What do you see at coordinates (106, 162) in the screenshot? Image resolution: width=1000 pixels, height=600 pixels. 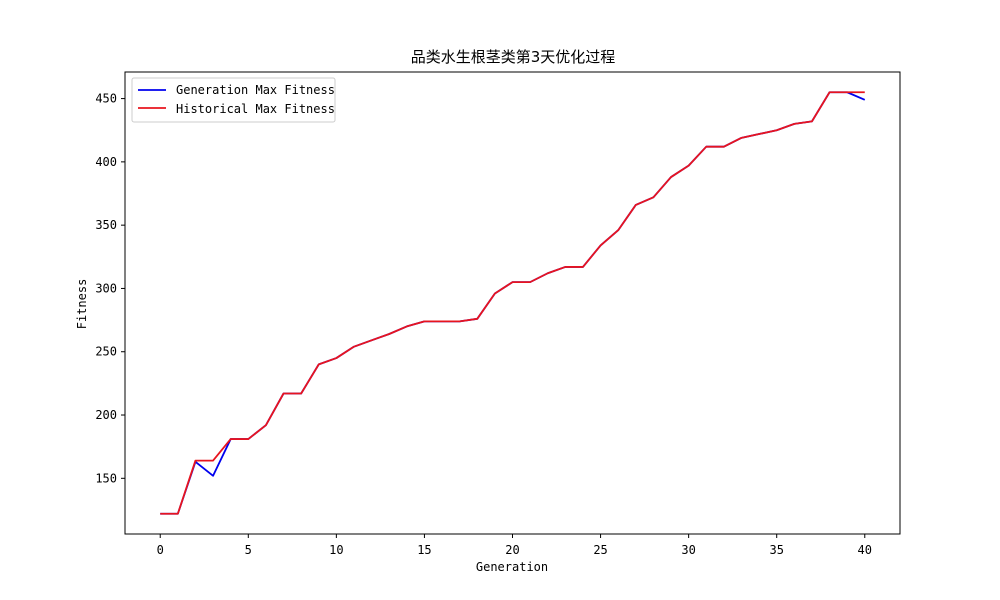 I see `y-tick-label: 400` at bounding box center [106, 162].